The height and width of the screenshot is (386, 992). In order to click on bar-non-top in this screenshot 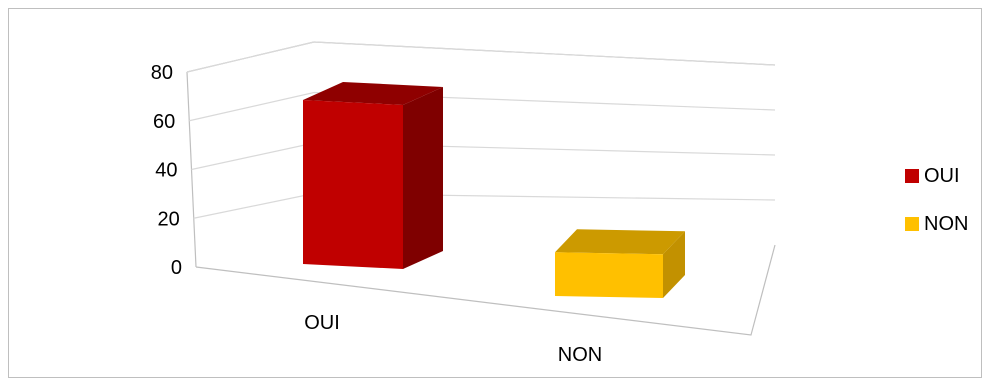, I will do `click(620, 242)`.